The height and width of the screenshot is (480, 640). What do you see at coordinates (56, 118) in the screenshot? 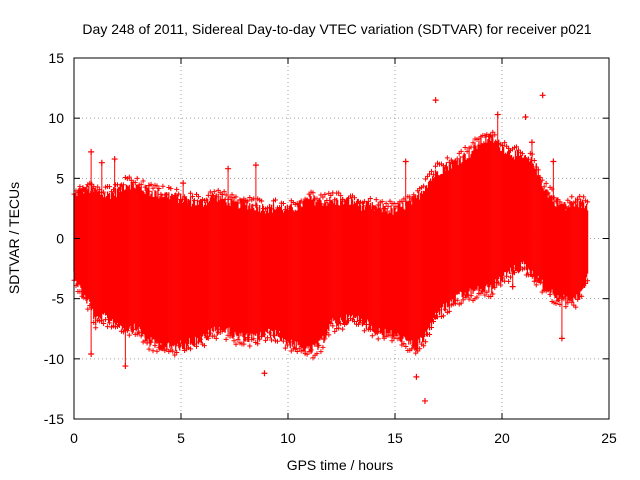
I see `y-tick-label: 10` at bounding box center [56, 118].